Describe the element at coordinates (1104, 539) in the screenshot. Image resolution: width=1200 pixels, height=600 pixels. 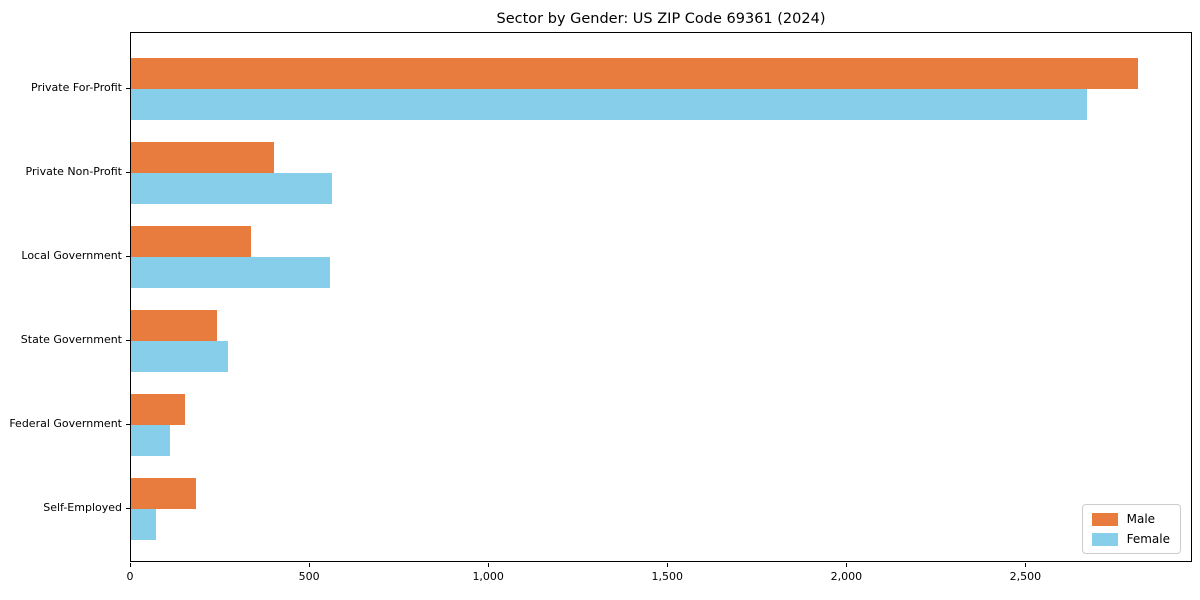
I see `legend-swatch-female` at that location.